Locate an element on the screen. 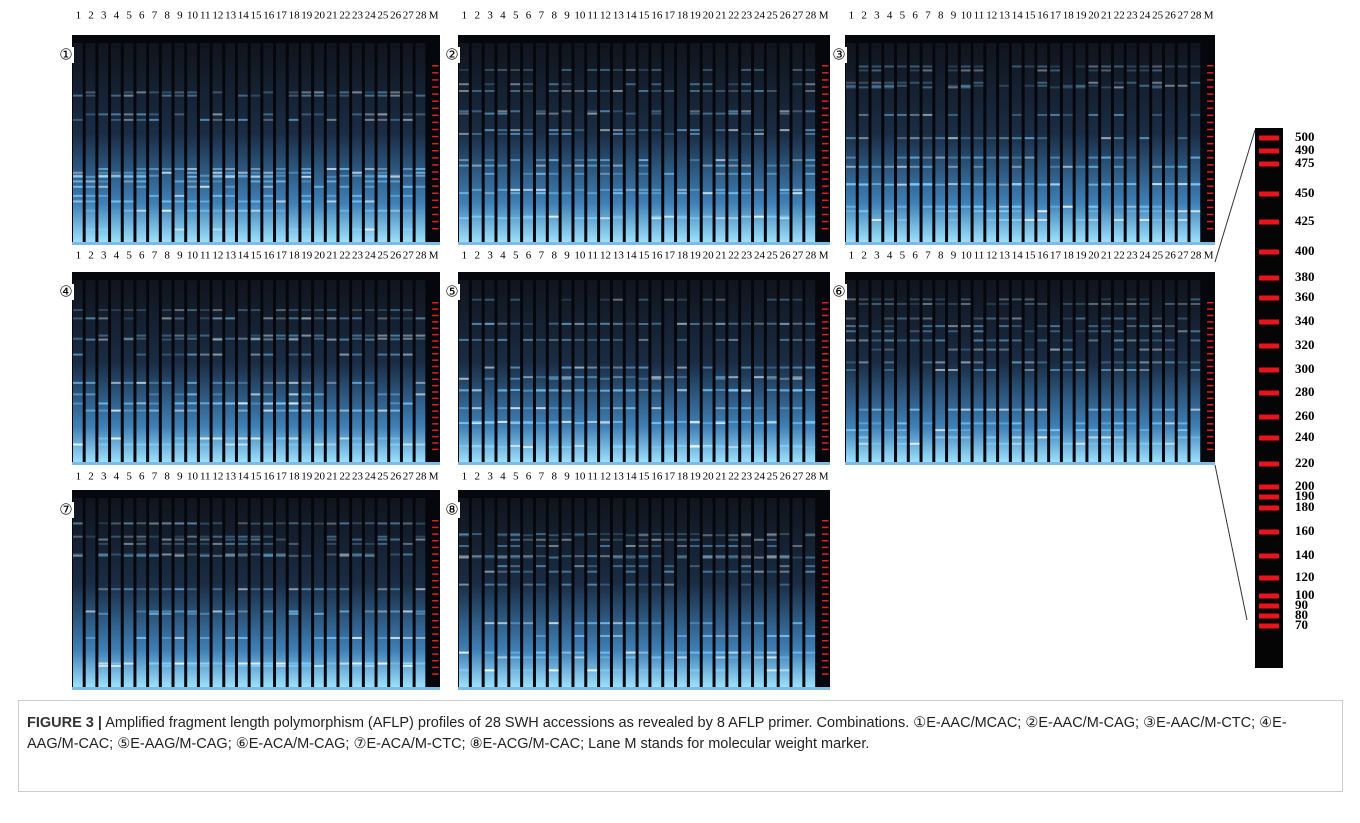  lane-label: 2 is located at coordinates (864, 256).